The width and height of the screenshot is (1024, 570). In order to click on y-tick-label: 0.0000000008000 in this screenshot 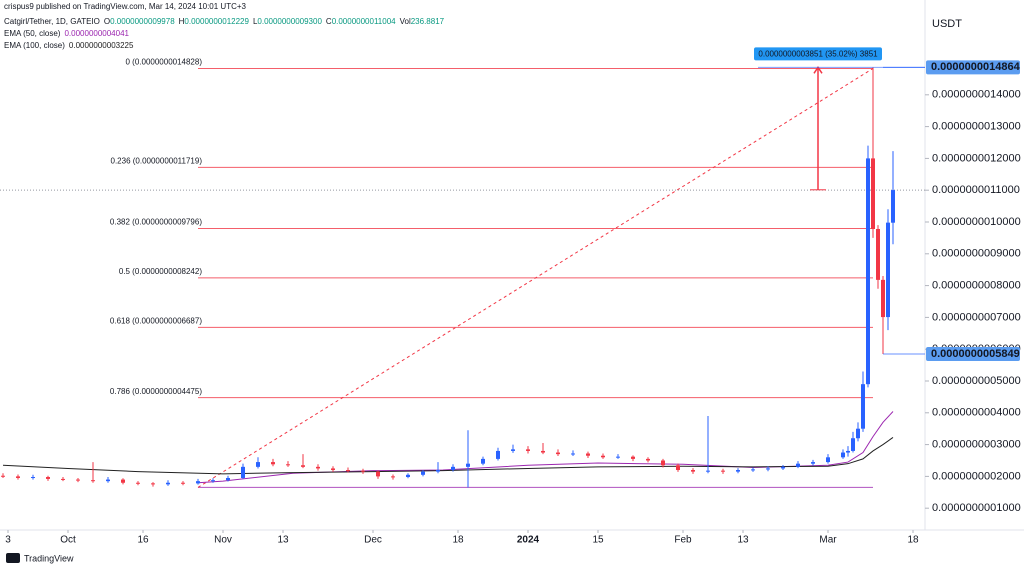, I will do `click(976, 286)`.